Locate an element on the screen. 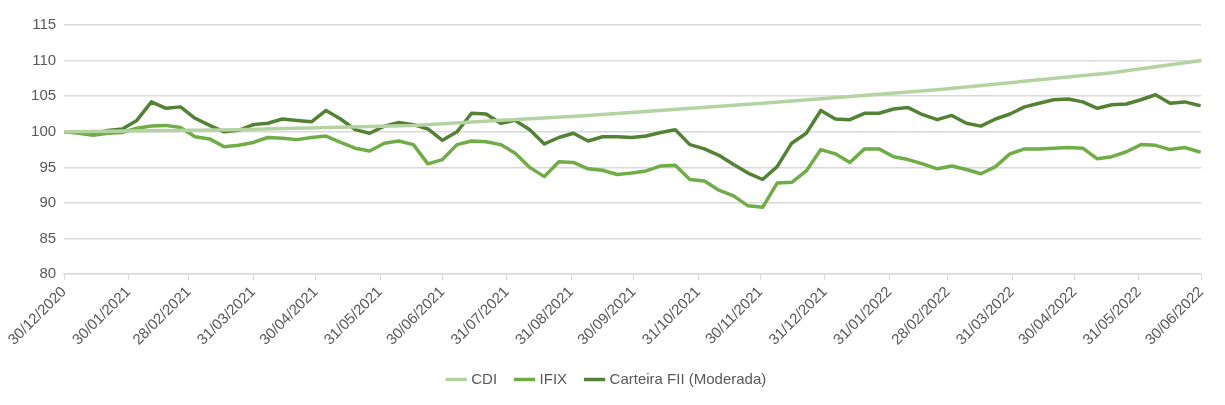  y-tick-label: 95 is located at coordinates (48, 166).